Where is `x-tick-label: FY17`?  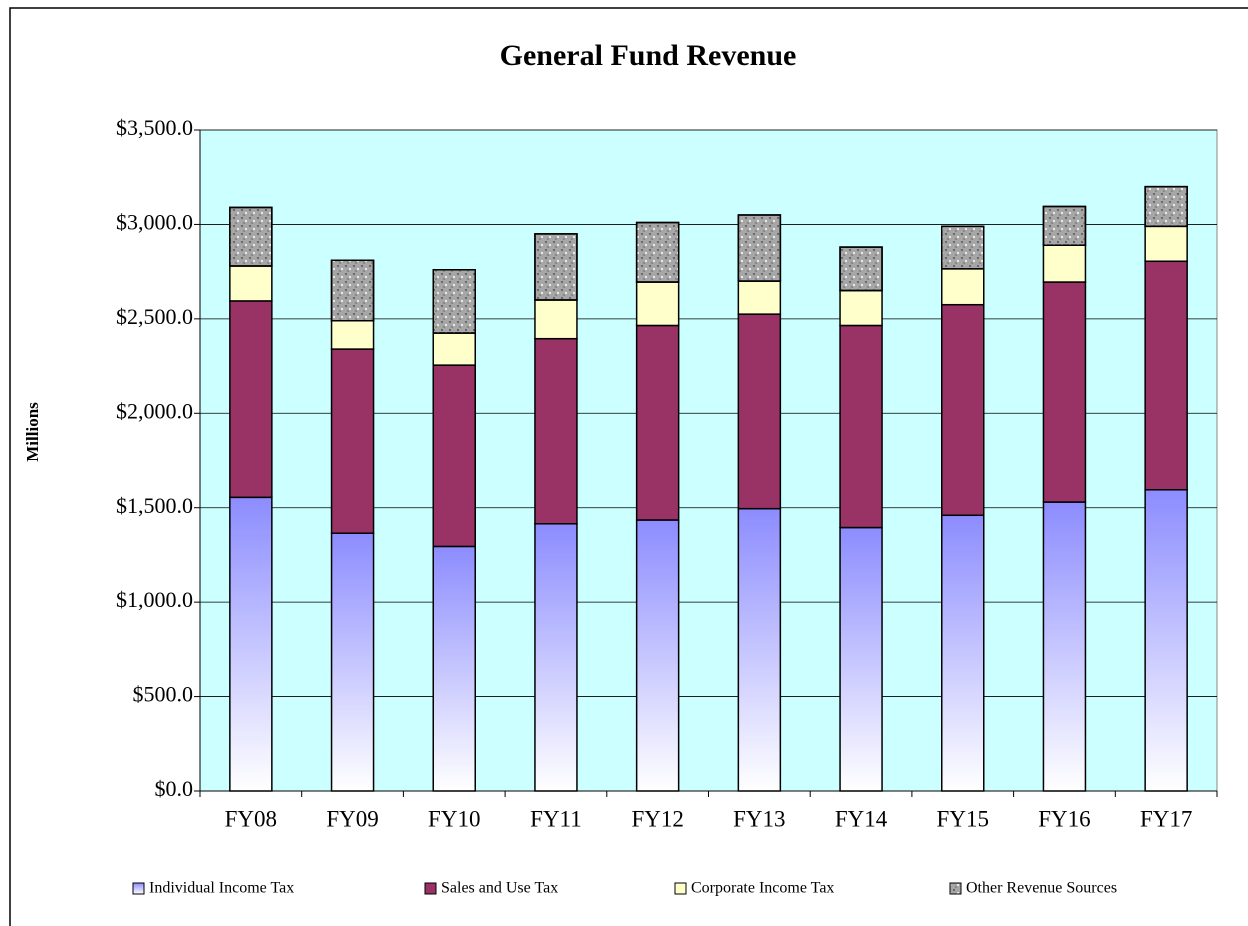 x-tick-label: FY17 is located at coordinates (1166, 818).